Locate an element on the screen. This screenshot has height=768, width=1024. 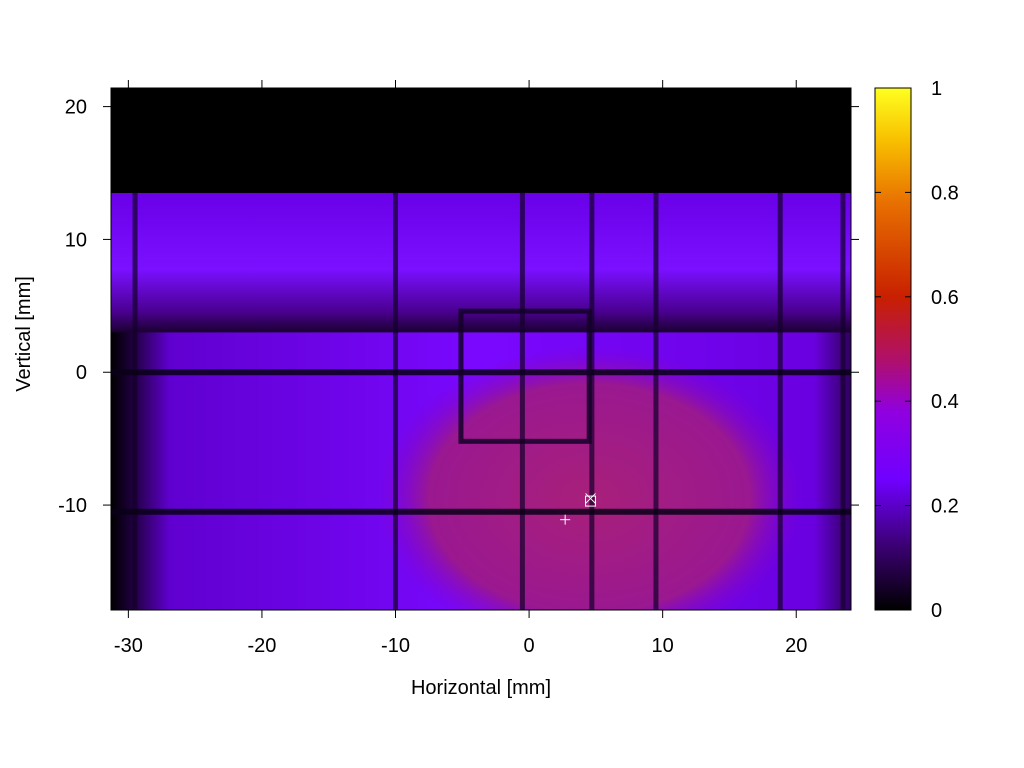
colorbar-tick-label: 0.2 is located at coordinates (945, 507).